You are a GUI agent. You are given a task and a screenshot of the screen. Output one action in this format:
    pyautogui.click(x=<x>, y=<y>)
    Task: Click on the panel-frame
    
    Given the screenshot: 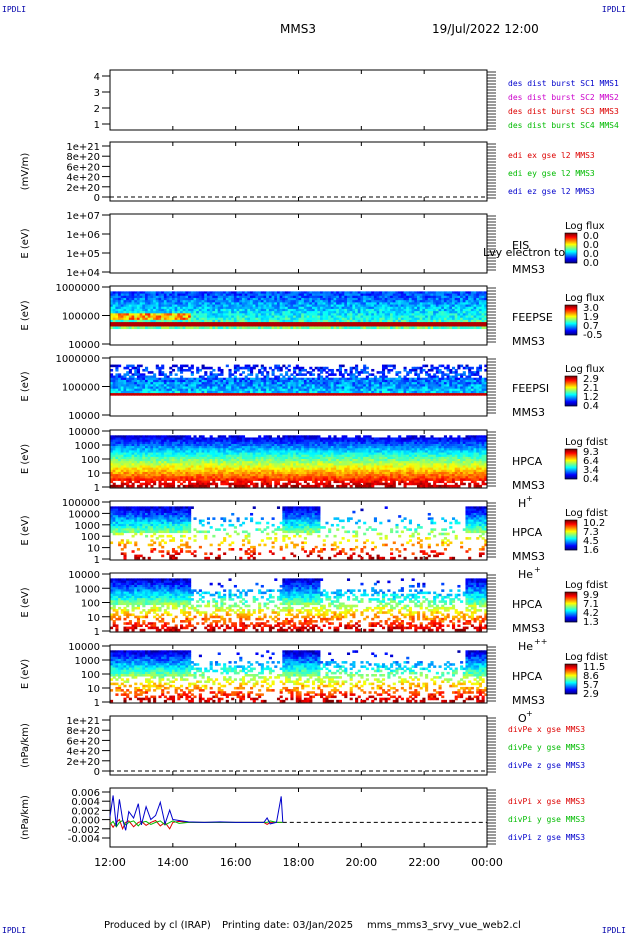 What is the action you would take?
    pyautogui.click(x=298, y=100)
    